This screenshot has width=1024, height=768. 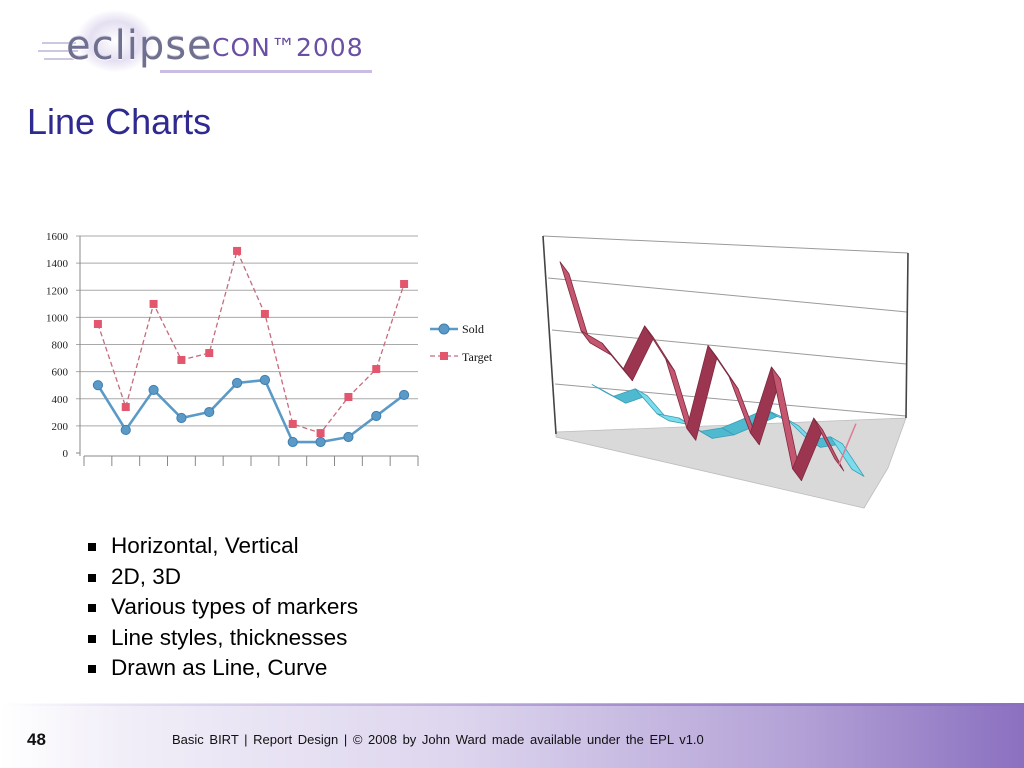 What do you see at coordinates (115, 41) in the screenshot?
I see `logo-orb` at bounding box center [115, 41].